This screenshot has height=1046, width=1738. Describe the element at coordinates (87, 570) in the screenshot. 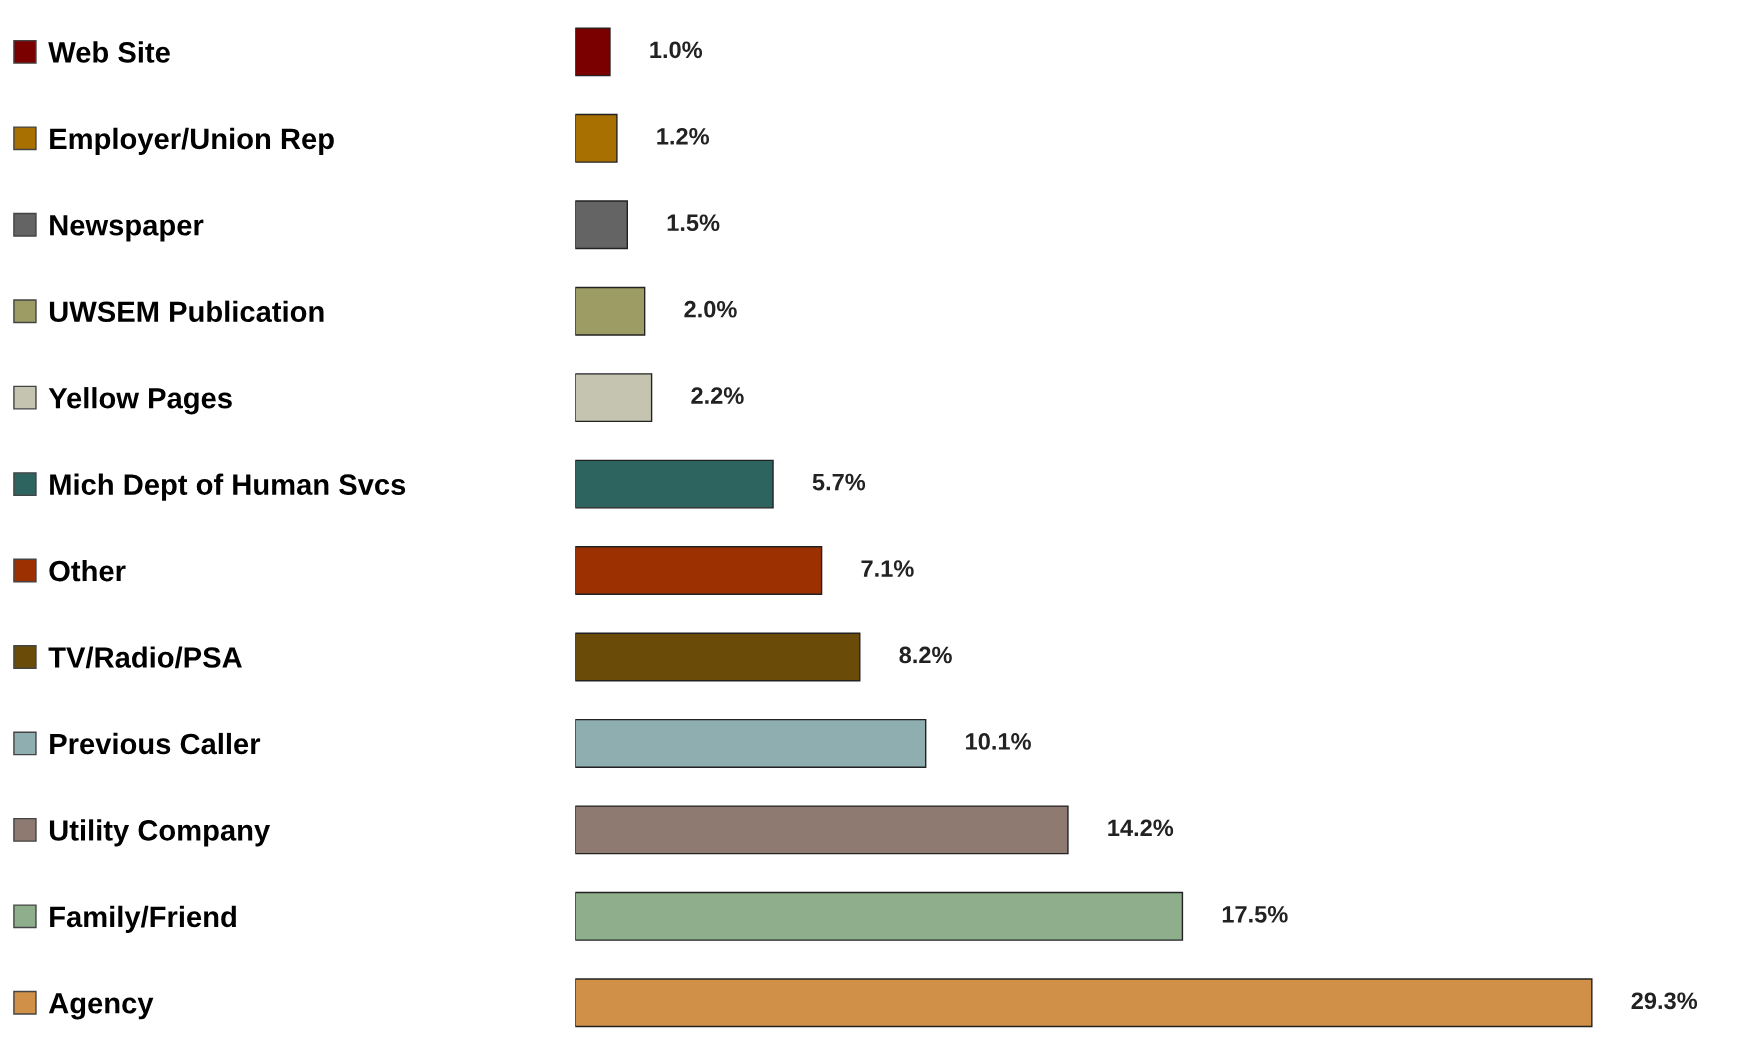

I see `y-tick-label: Other` at that location.